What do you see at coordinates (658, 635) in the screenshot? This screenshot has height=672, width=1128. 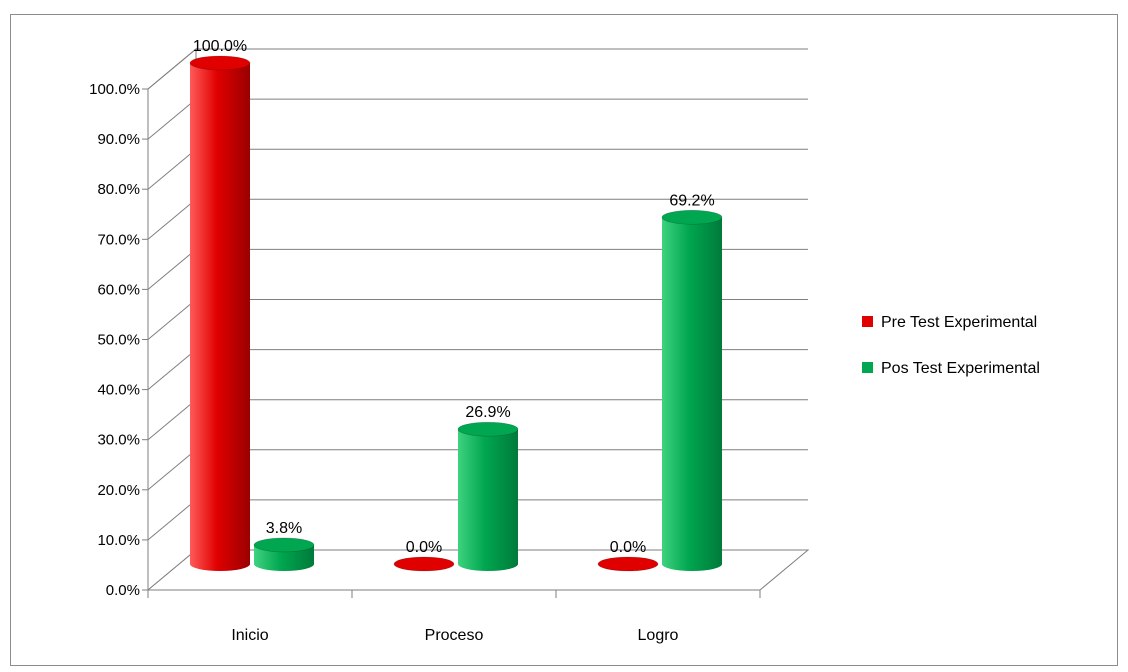 I see `x-tick-label: Logro` at bounding box center [658, 635].